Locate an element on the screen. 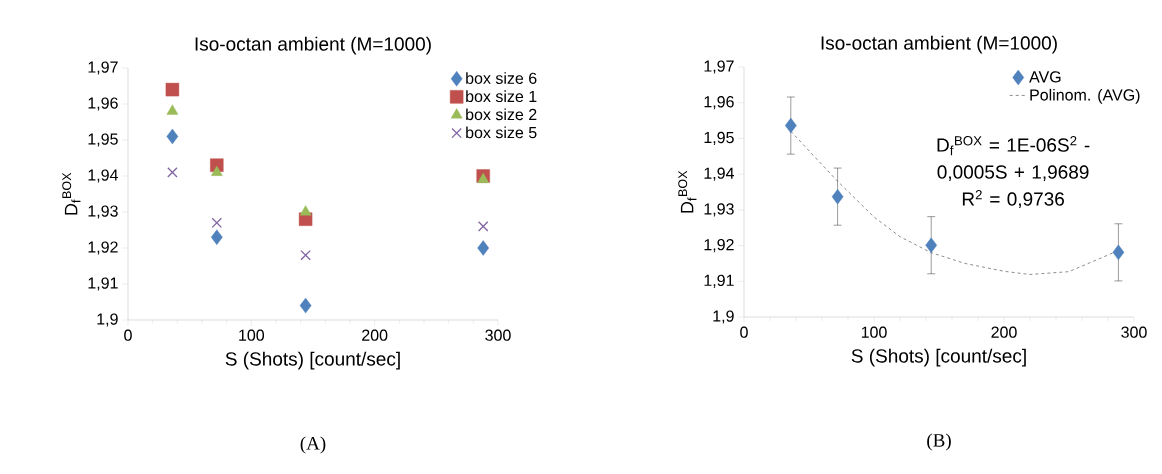 This screenshot has width=1162, height=474. text: (B) is located at coordinates (939, 442).